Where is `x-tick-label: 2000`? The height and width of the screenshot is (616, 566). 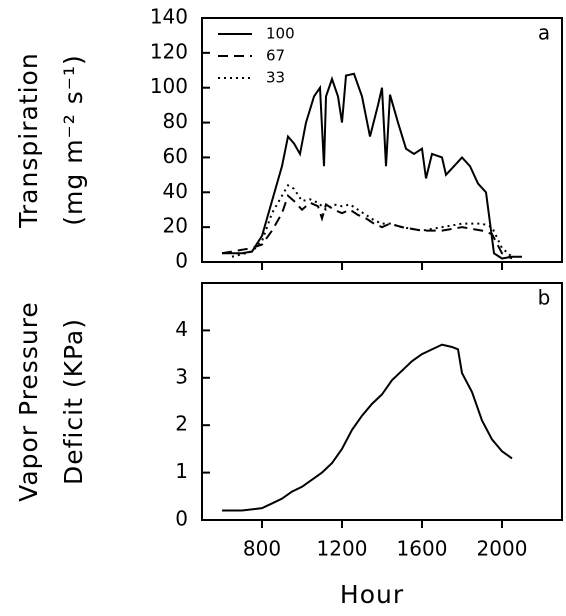 x-tick-label: 2000 is located at coordinates (502, 549).